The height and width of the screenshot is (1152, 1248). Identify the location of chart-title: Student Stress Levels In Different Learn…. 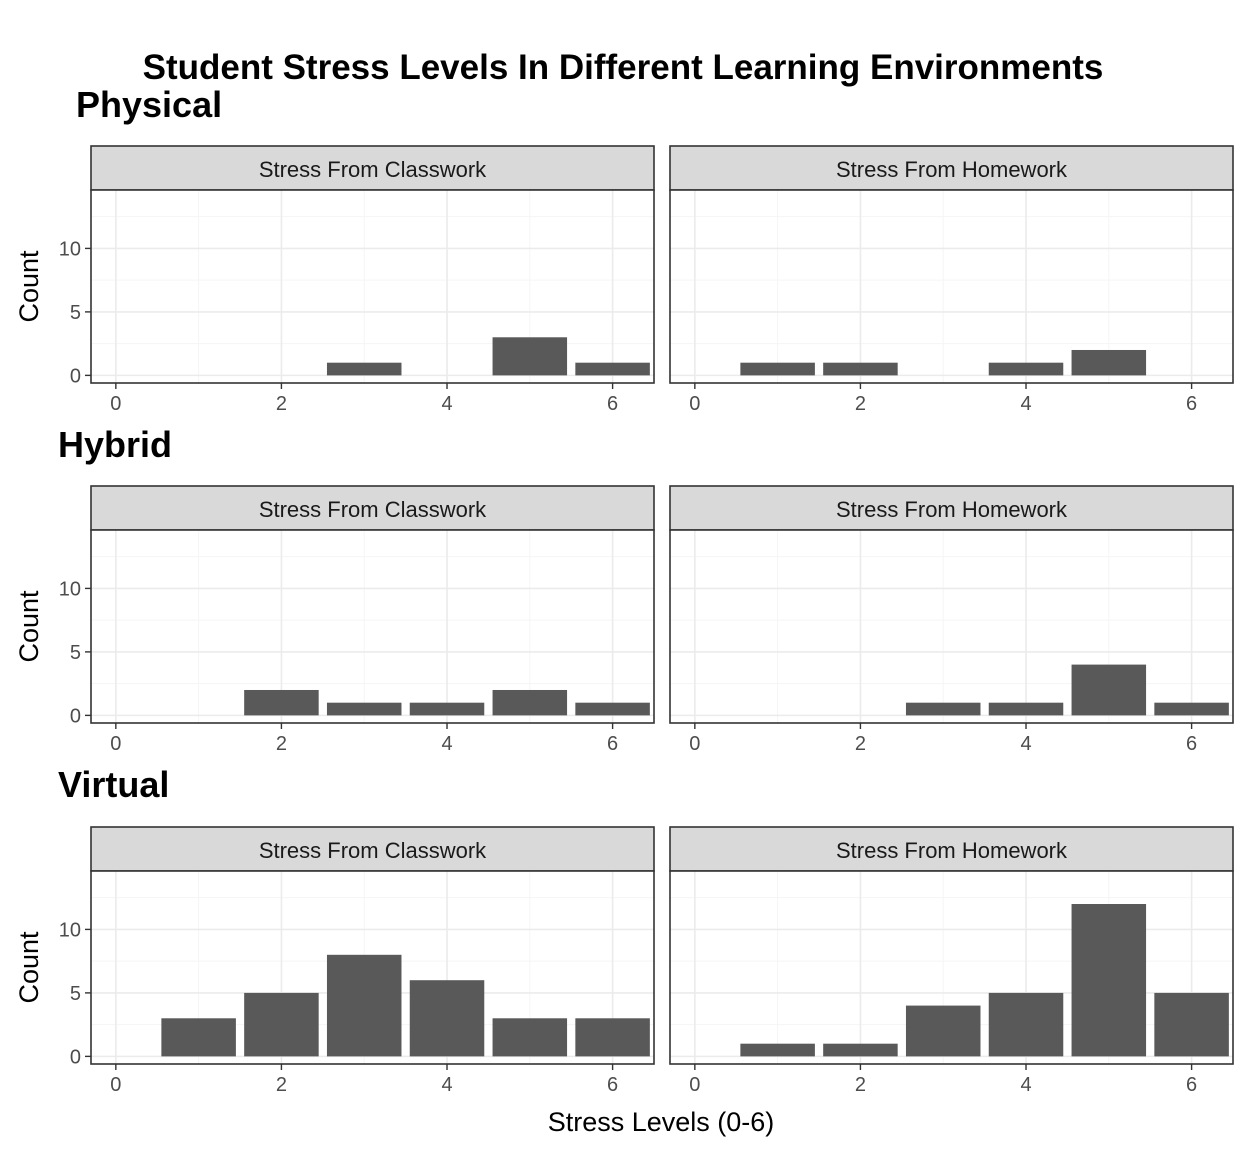
(623, 67).